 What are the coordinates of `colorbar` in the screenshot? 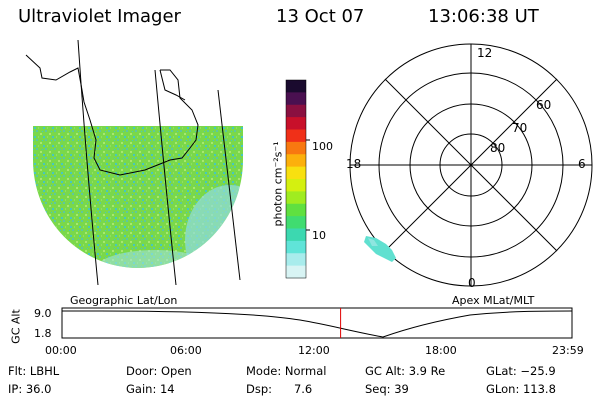 It's located at (297, 179).